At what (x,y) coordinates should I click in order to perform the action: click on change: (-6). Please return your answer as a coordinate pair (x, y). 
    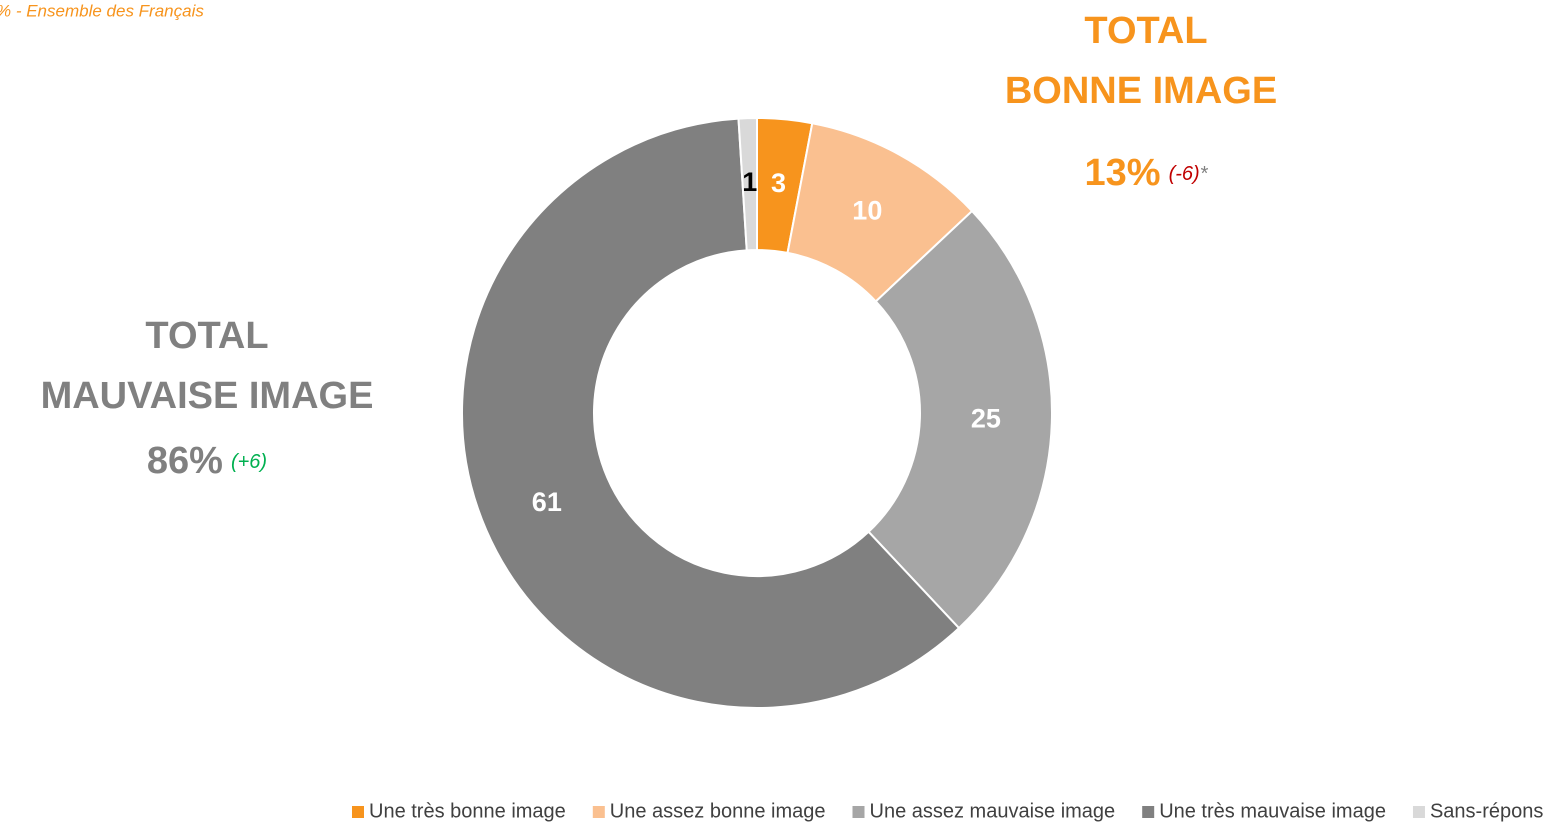
    Looking at the image, I should click on (1184, 174).